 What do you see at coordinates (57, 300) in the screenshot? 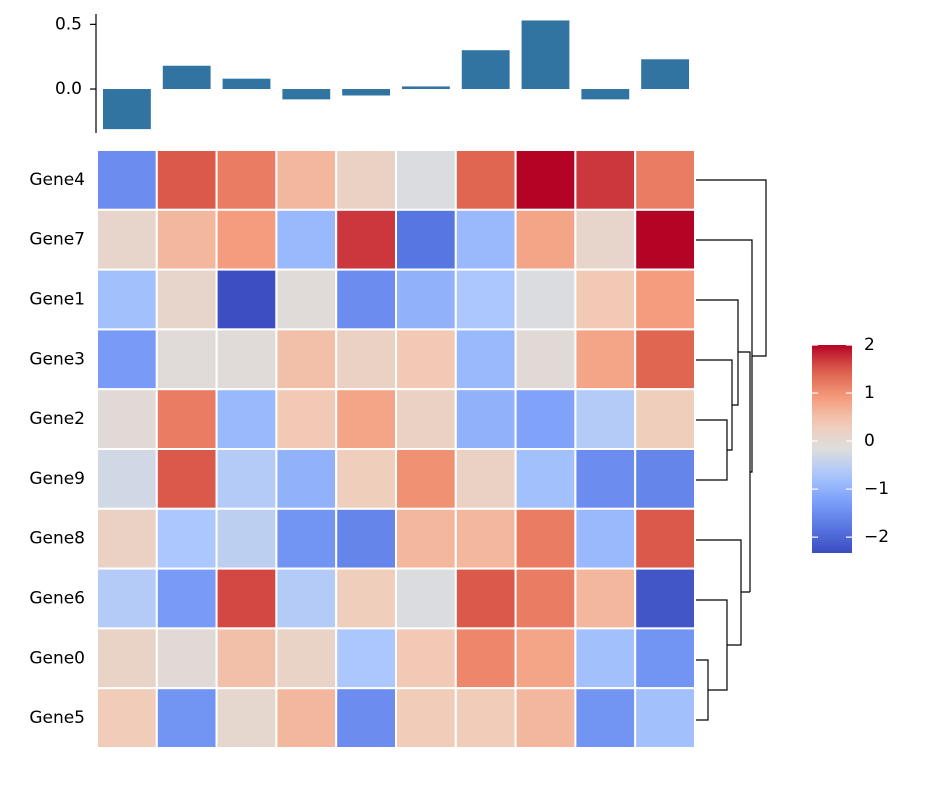
I see `row-label: Gene1` at bounding box center [57, 300].